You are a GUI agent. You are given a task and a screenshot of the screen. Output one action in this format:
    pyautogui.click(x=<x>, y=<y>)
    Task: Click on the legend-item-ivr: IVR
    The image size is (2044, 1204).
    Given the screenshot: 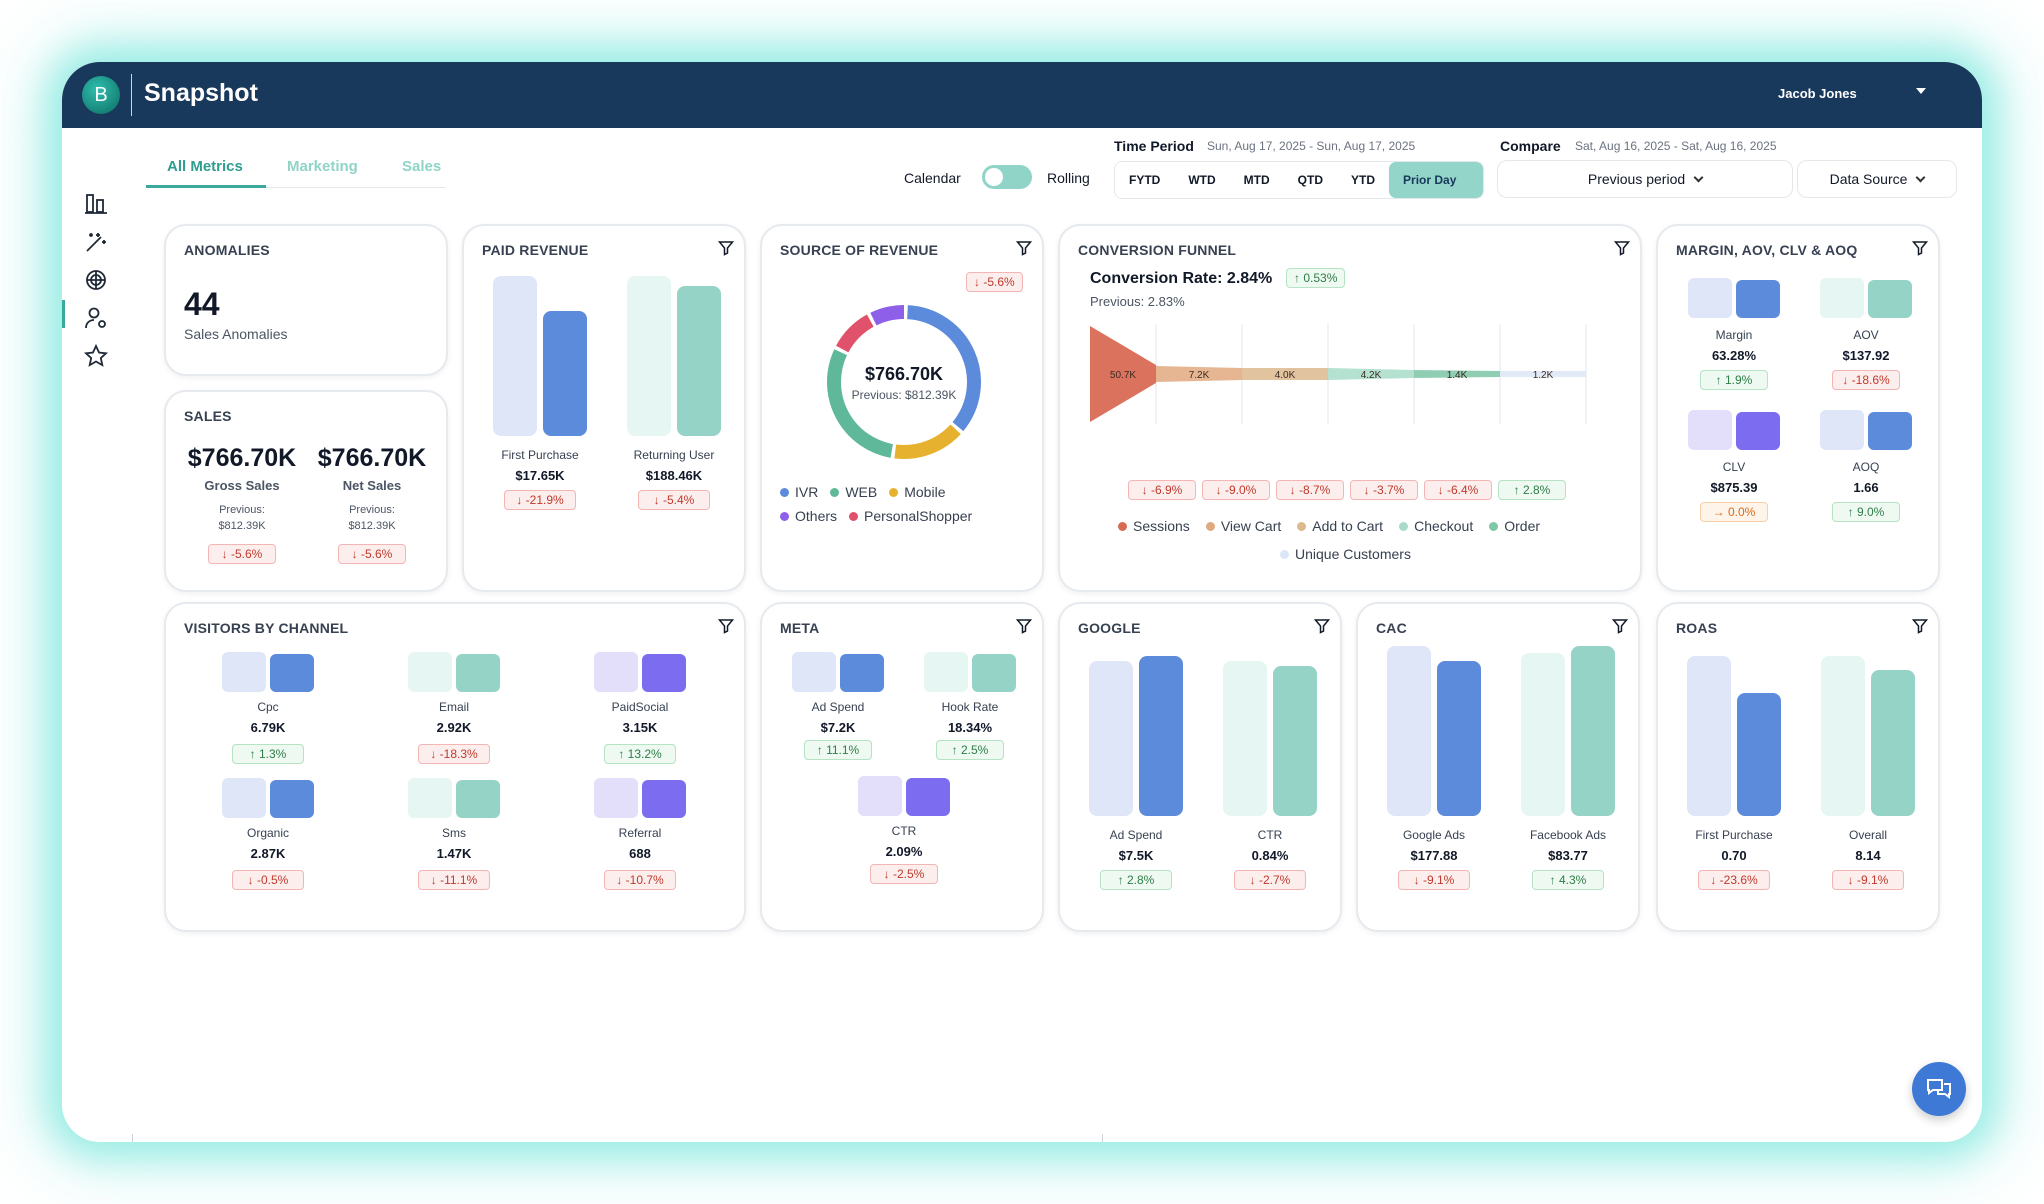 What is the action you would take?
    pyautogui.click(x=799, y=492)
    